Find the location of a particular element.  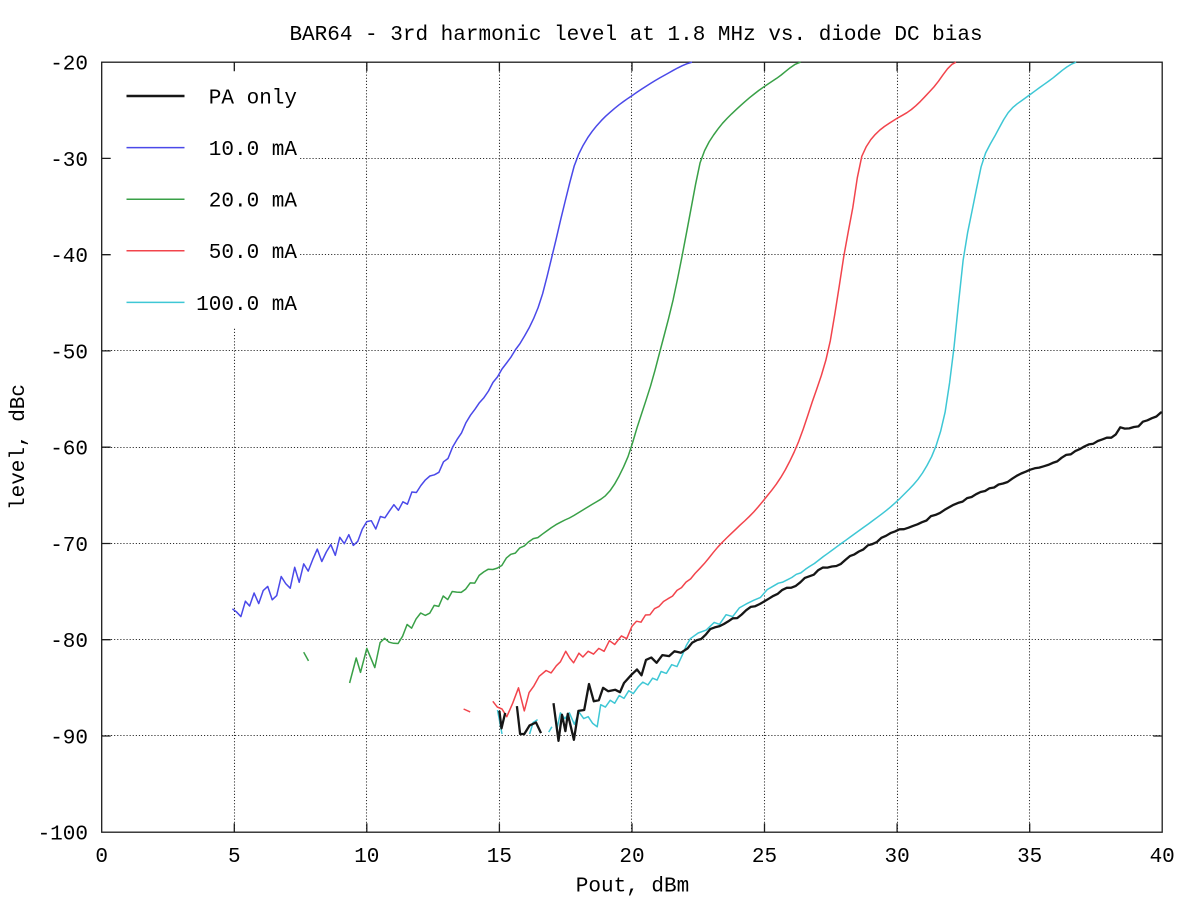

svg-text: 0 is located at coordinates (101, 857).